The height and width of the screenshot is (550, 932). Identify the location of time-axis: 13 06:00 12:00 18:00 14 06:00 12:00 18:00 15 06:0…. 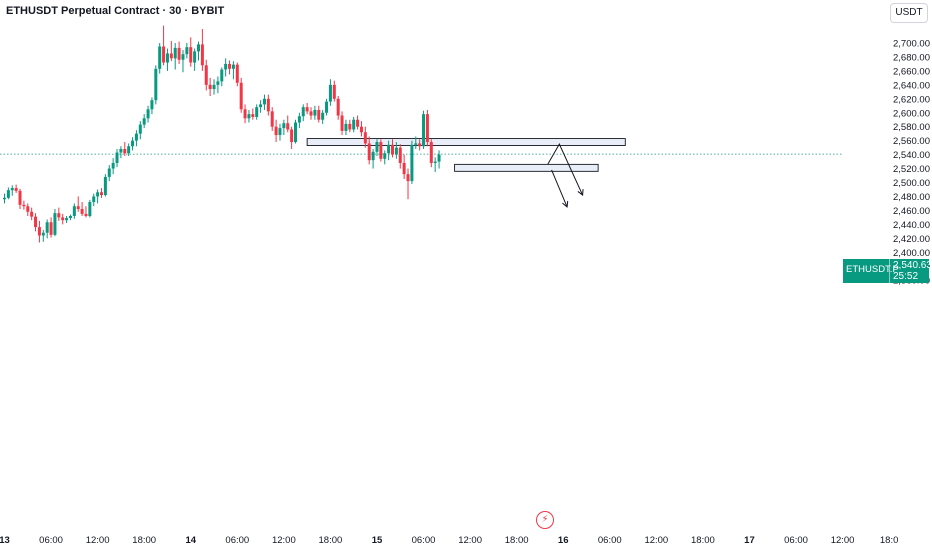
(449, 540).